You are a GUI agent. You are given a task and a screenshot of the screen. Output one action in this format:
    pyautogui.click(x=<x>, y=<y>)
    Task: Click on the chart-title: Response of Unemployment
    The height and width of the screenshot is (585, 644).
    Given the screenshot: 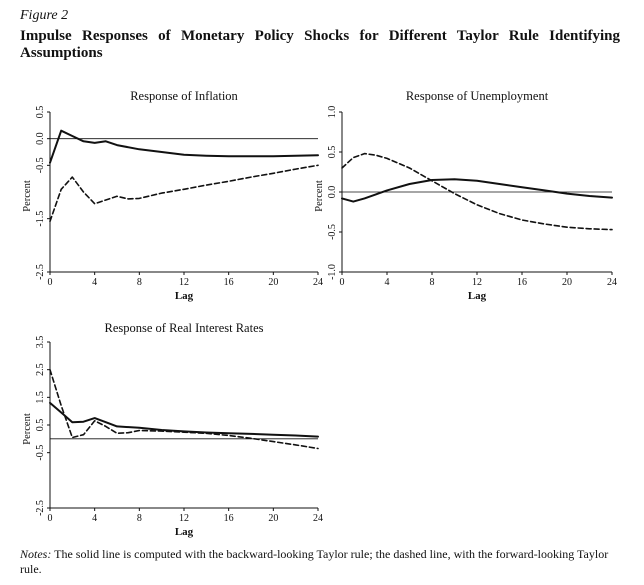 What is the action you would take?
    pyautogui.click(x=477, y=96)
    